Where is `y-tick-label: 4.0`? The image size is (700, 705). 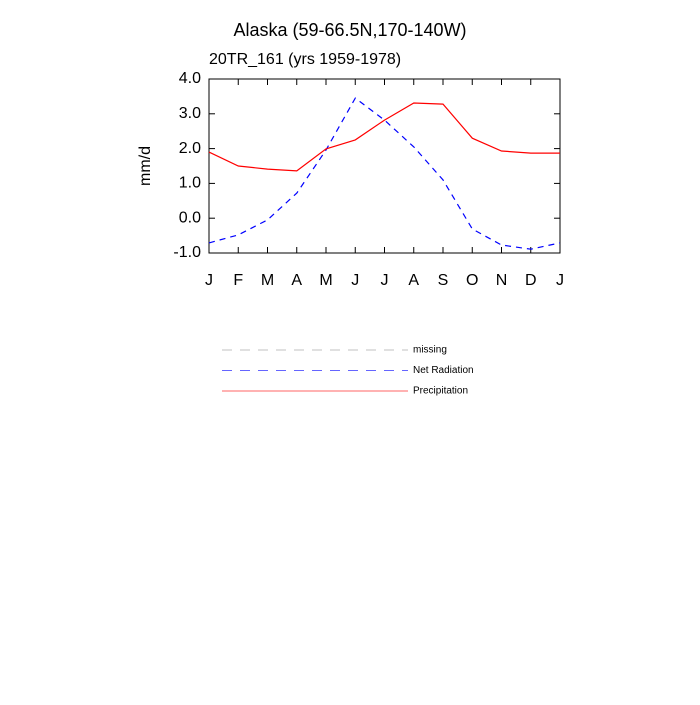 y-tick-label: 4.0 is located at coordinates (190, 78).